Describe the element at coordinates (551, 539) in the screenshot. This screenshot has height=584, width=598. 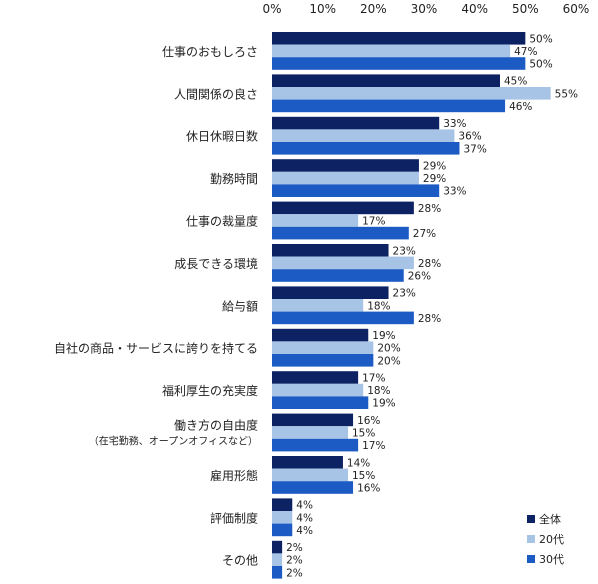
I see `legend-label: 20代` at that location.